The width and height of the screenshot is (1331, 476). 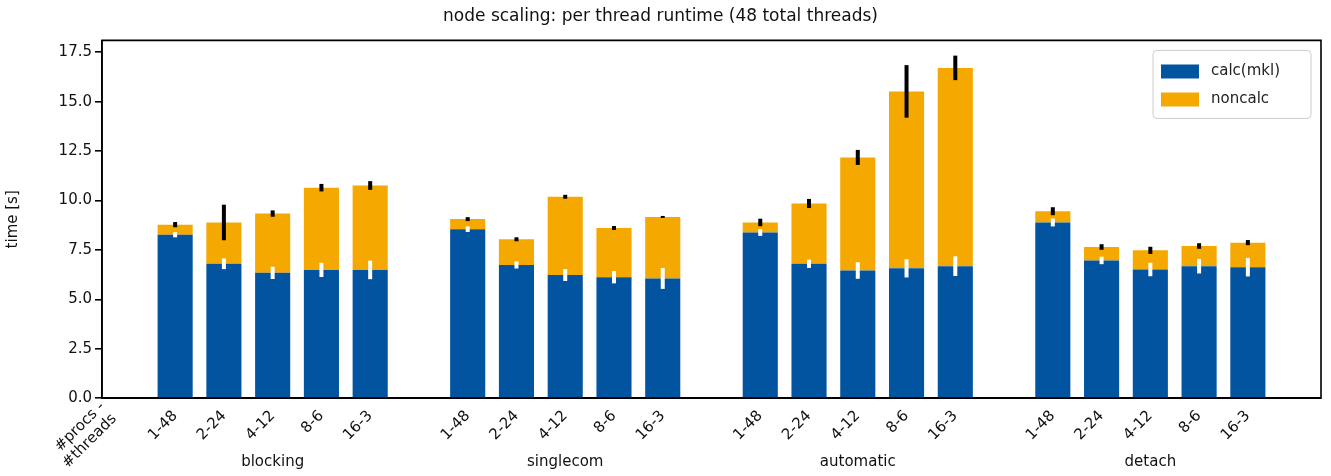 What do you see at coordinates (80, 248) in the screenshot?
I see `y-tick-label: 7.5` at bounding box center [80, 248].